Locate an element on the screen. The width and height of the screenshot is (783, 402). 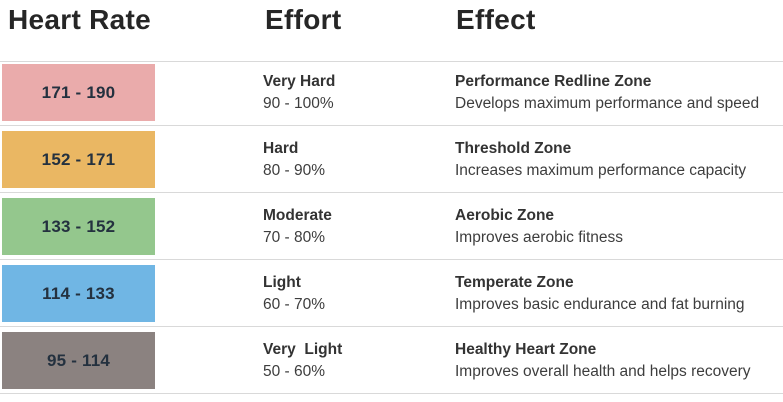
column-header-effect: Effect is located at coordinates (496, 19).